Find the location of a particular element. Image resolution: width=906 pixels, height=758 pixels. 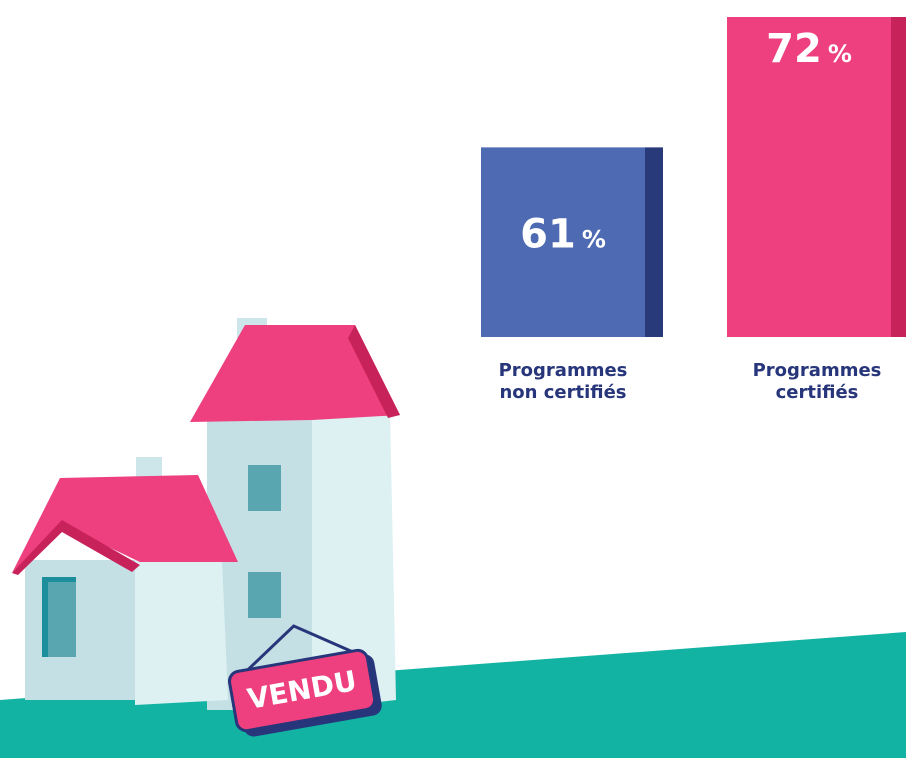

category-label: Programmes certifiés is located at coordinates (817, 381).